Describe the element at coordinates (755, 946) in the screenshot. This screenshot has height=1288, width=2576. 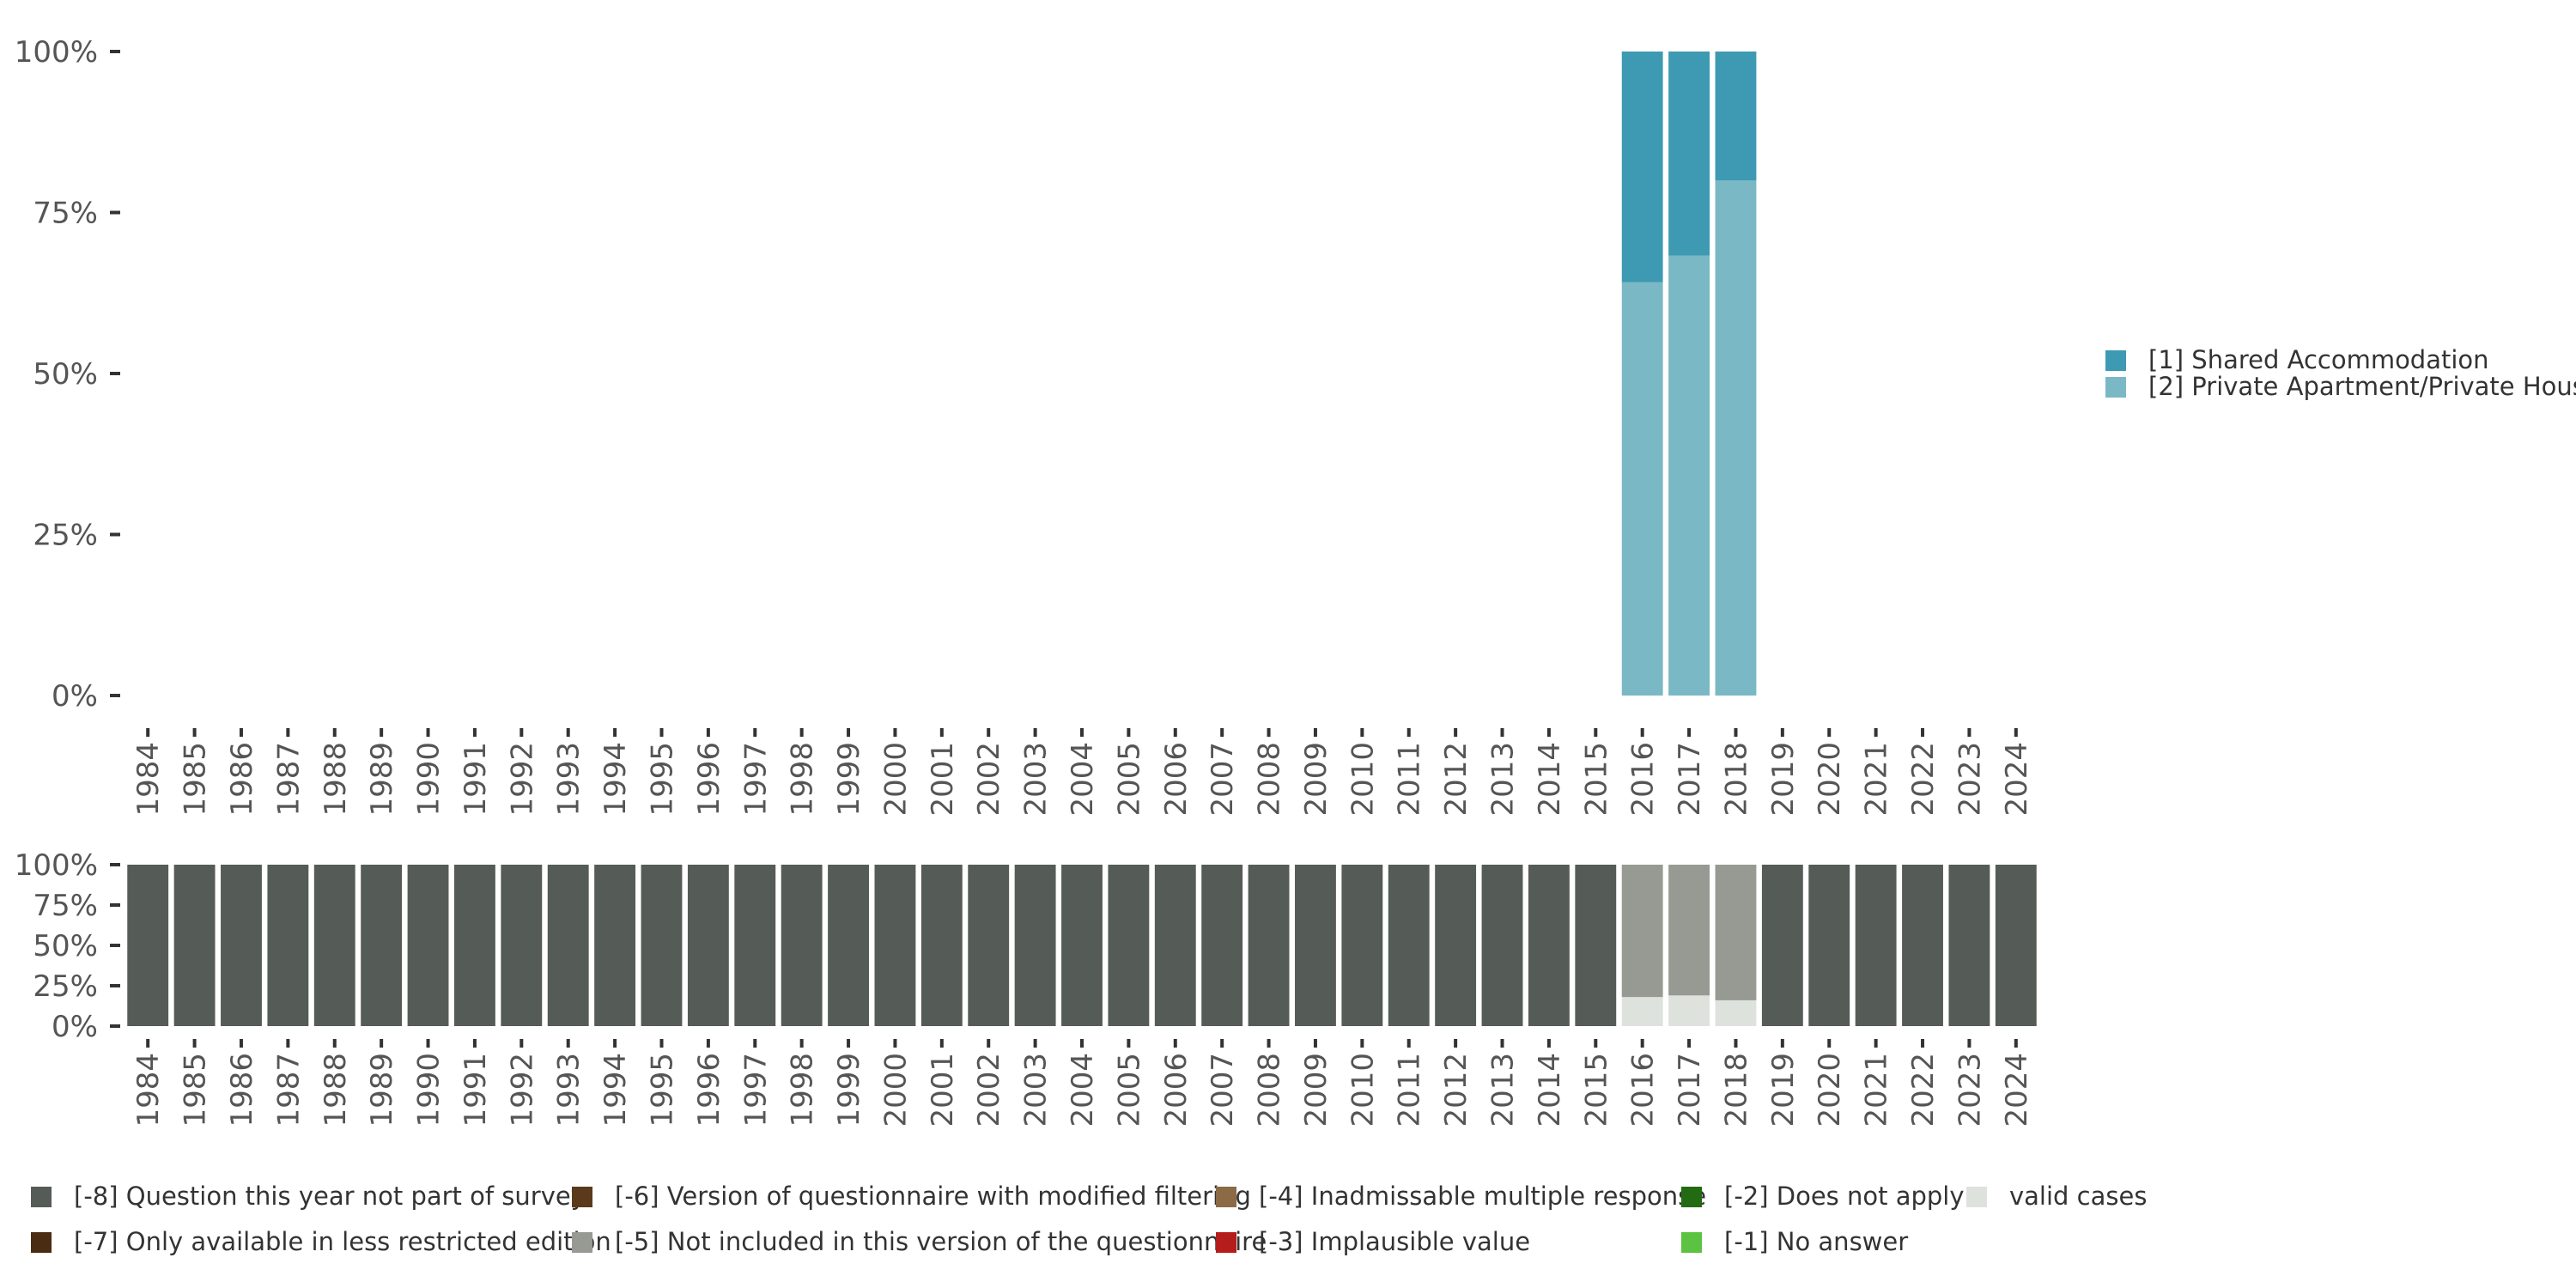
I see `bar-1997-question-not-part-of-survey` at that location.